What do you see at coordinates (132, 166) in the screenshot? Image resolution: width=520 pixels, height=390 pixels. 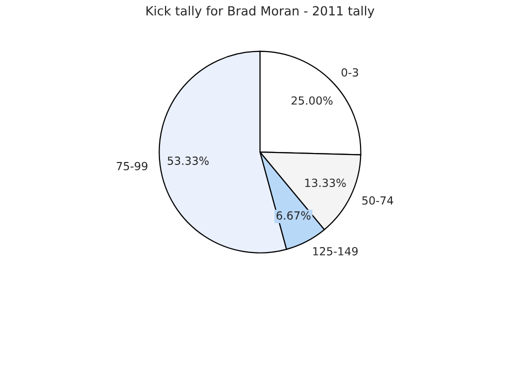 I see `slice-label: 75-99` at bounding box center [132, 166].